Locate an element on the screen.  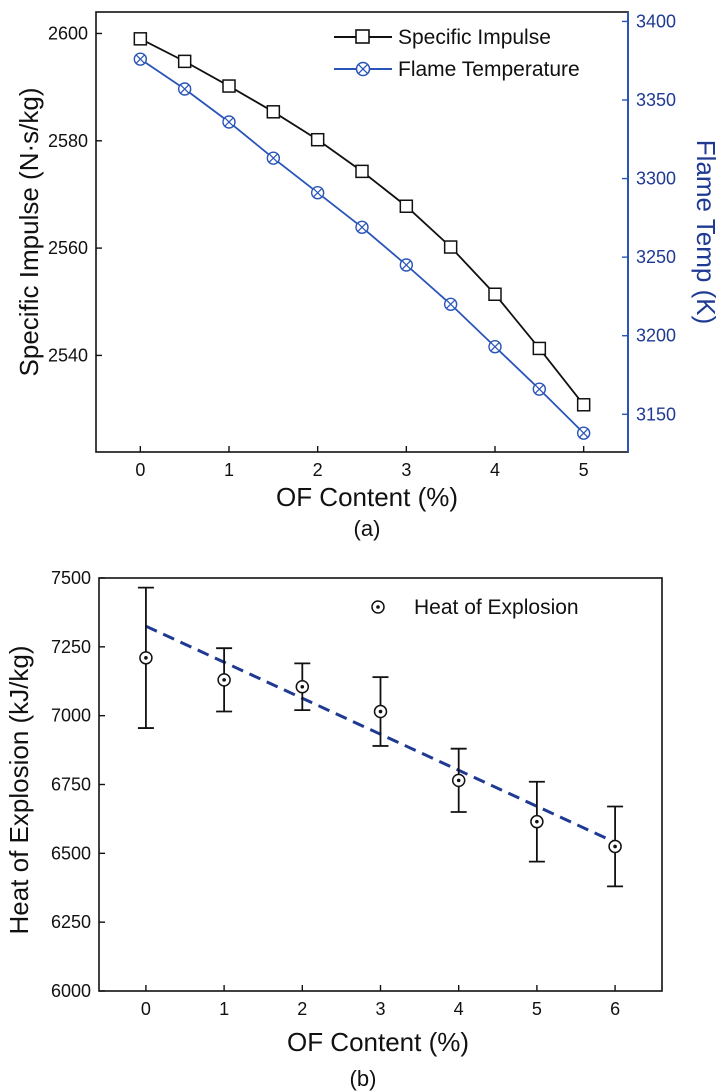
y2-axis-ticks-a: 3150 3200 3250 3300 3350 3400 is located at coordinates (649, 217).